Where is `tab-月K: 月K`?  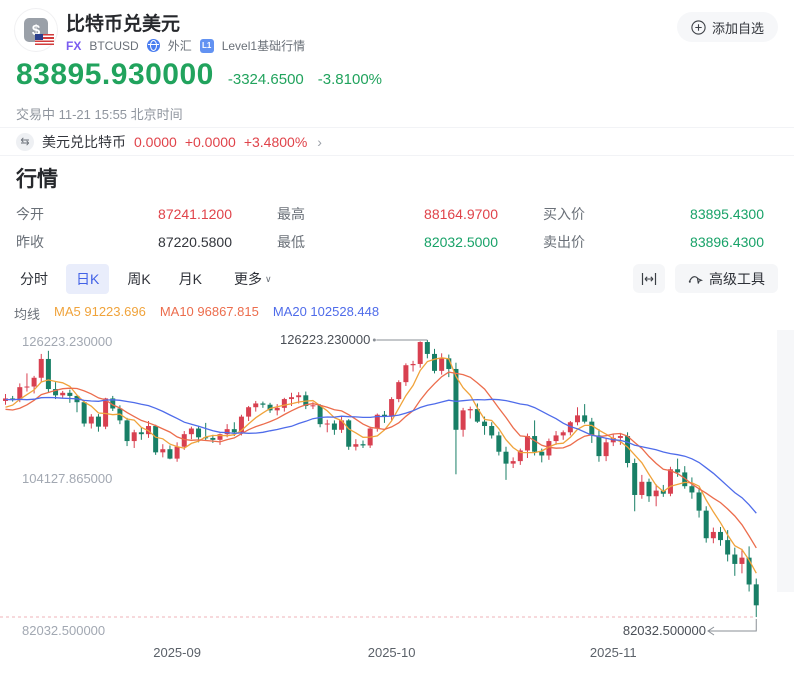
tab-月K: 月K is located at coordinates (190, 279).